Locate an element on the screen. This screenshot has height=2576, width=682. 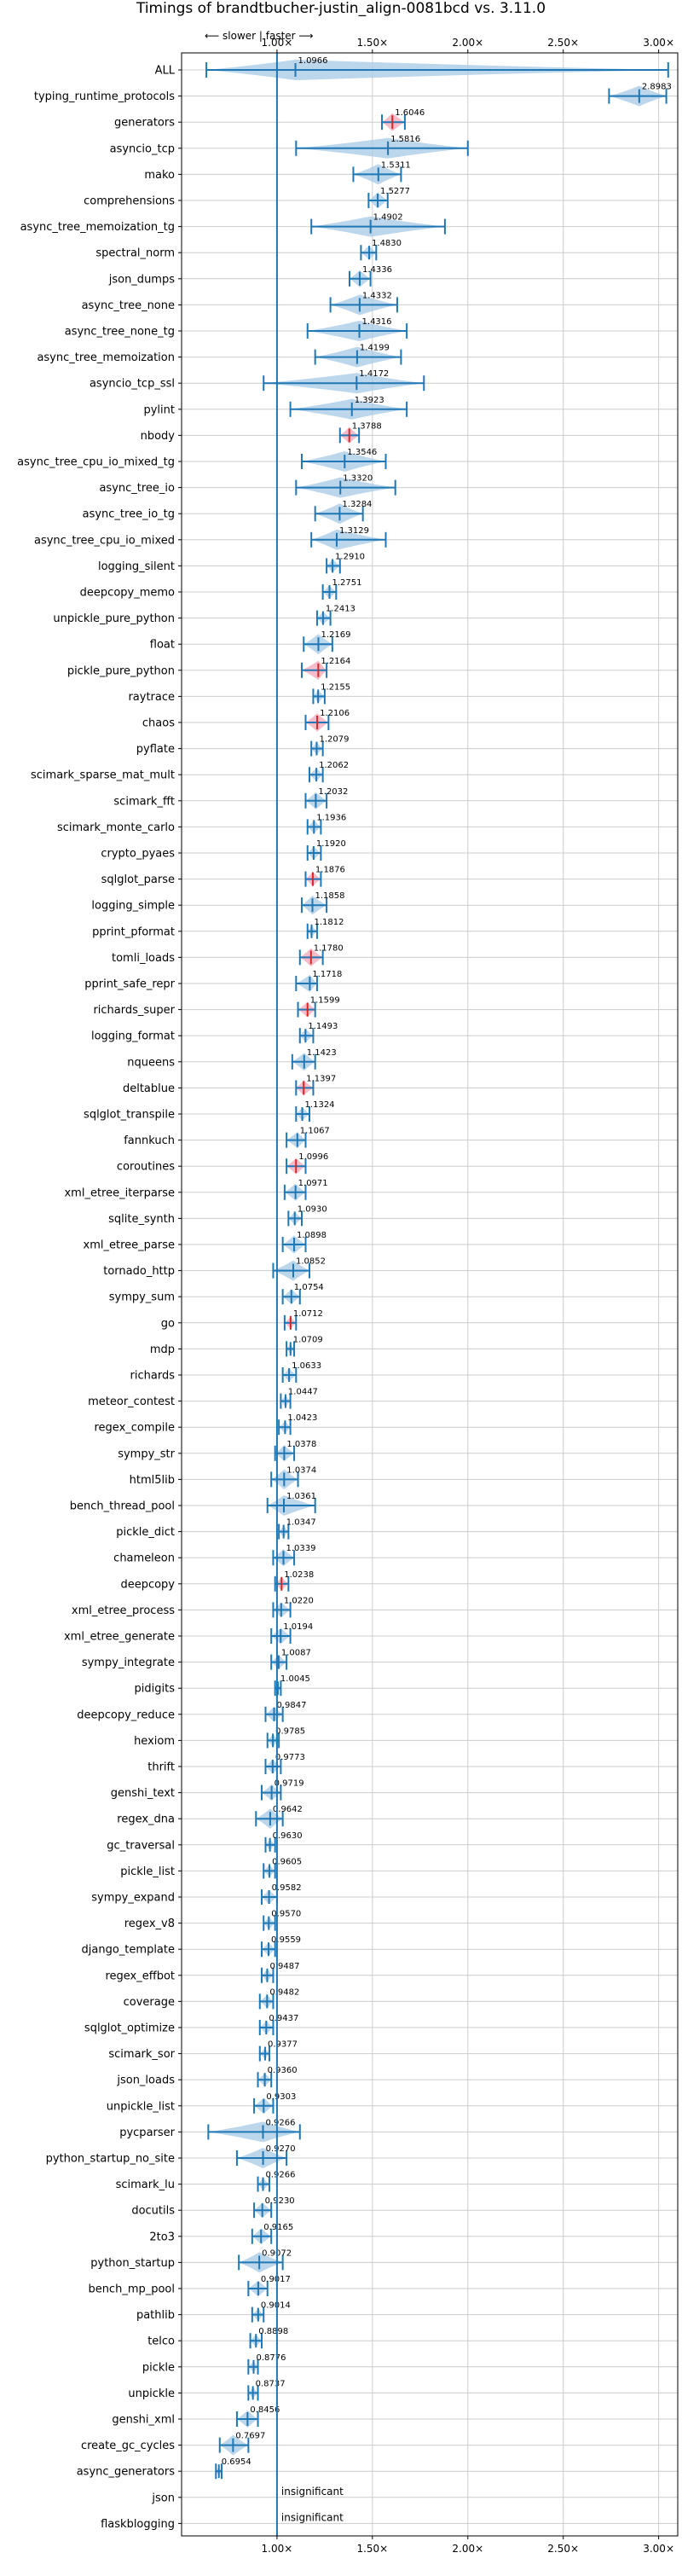
value-label: 1.3284 is located at coordinates (357, 504).